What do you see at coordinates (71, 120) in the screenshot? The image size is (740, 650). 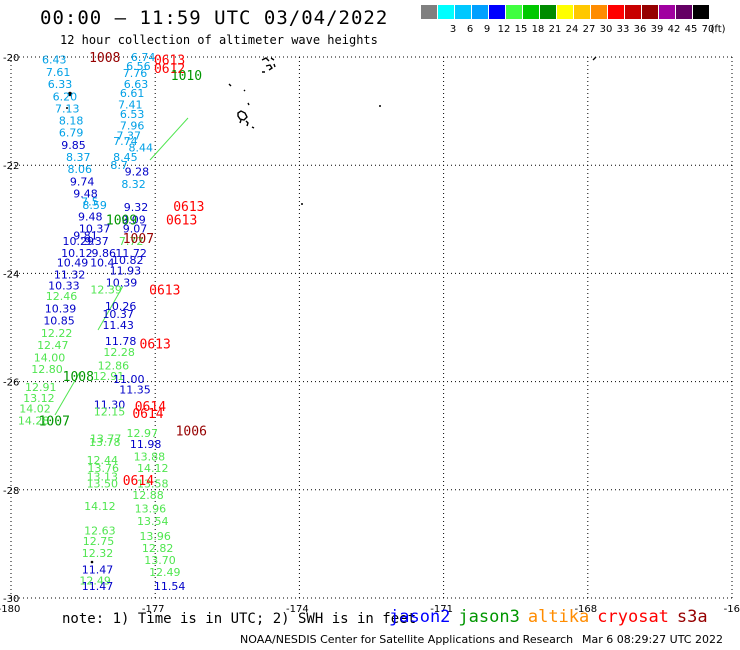 I see `wave-height-label: 8.18` at bounding box center [71, 120].